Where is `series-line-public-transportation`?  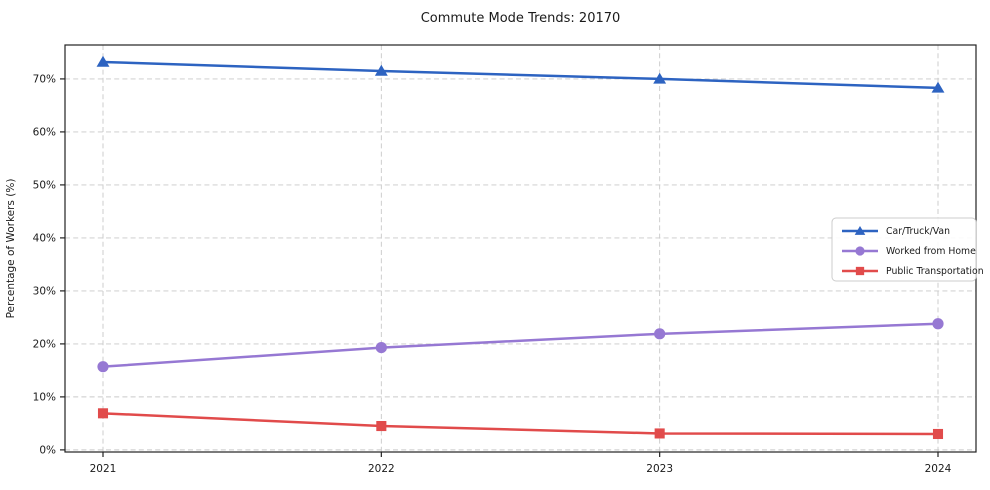
series-line-public-transportation is located at coordinates (520, 424).